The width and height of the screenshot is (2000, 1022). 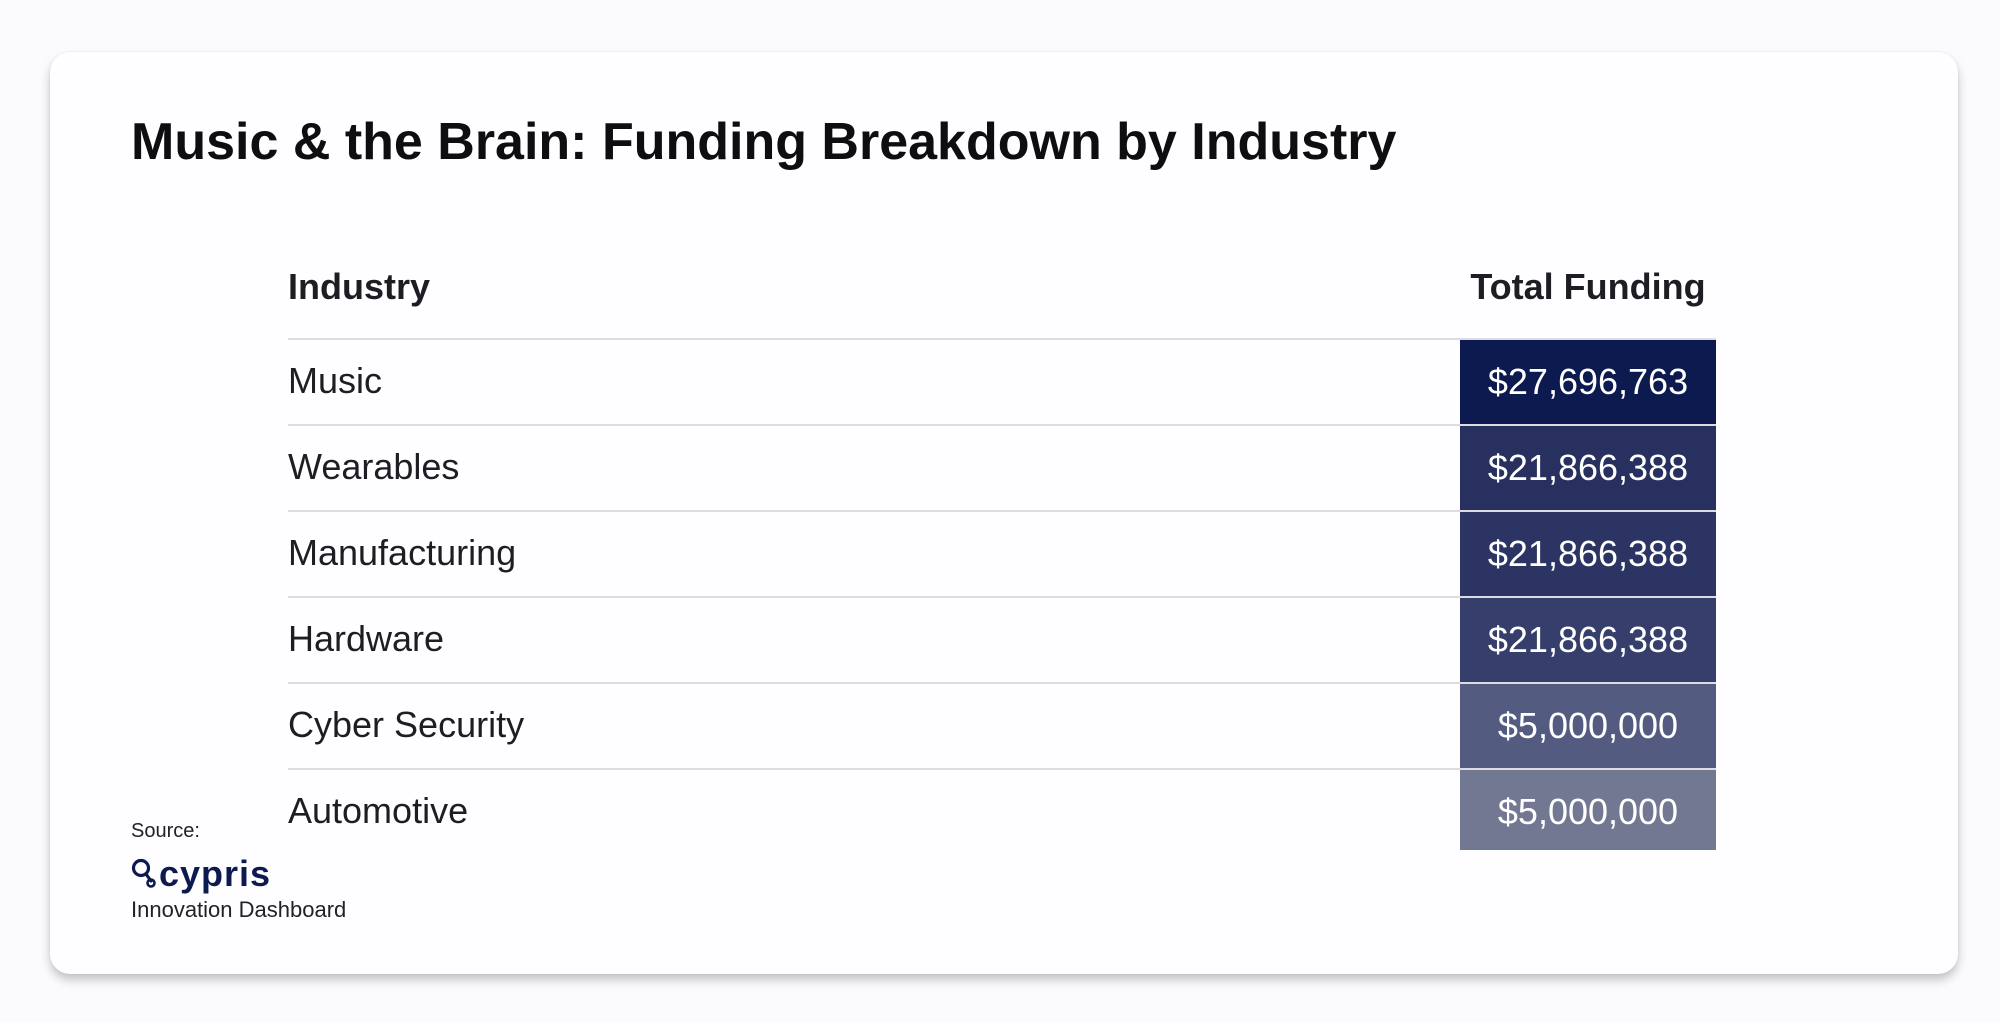 What do you see at coordinates (239, 909) in the screenshot?
I see `dashboard-label: Innovation Dashboard` at bounding box center [239, 909].